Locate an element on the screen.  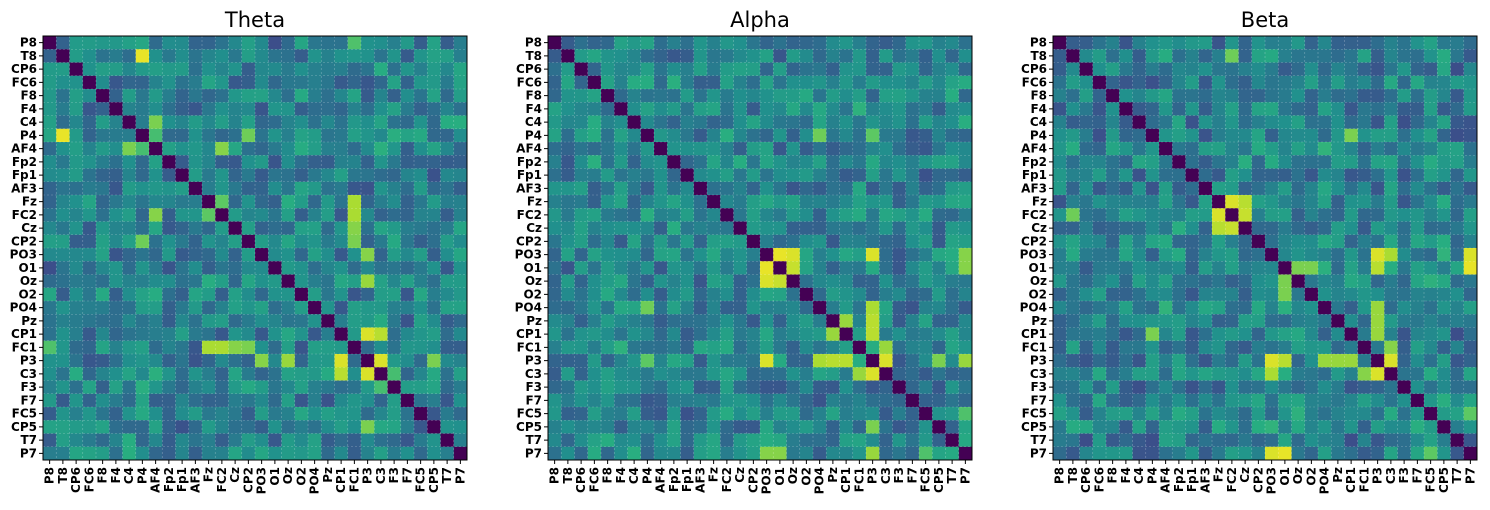
x-tick-label: CP6 is located at coordinates (76, 480).